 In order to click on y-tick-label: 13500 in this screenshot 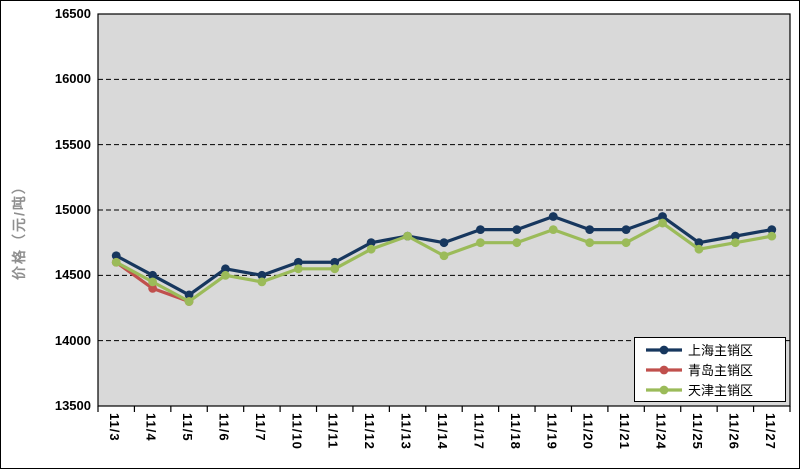, I will do `click(72, 405)`.